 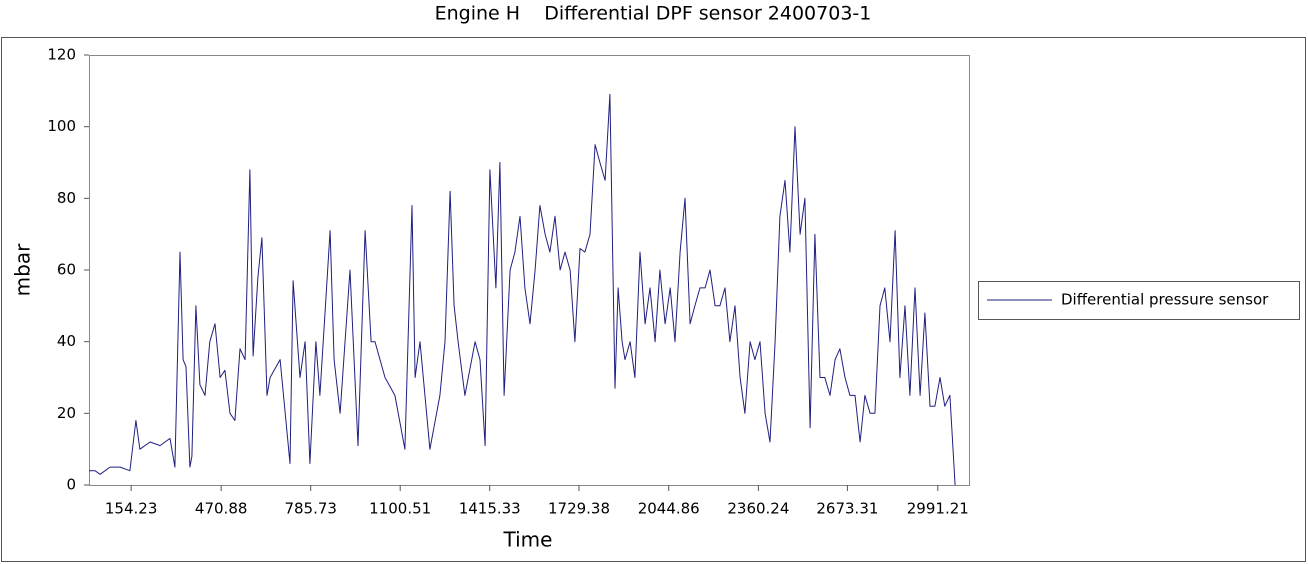 What do you see at coordinates (758, 509) in the screenshot?
I see `x-tick-label: 2360.24` at bounding box center [758, 509].